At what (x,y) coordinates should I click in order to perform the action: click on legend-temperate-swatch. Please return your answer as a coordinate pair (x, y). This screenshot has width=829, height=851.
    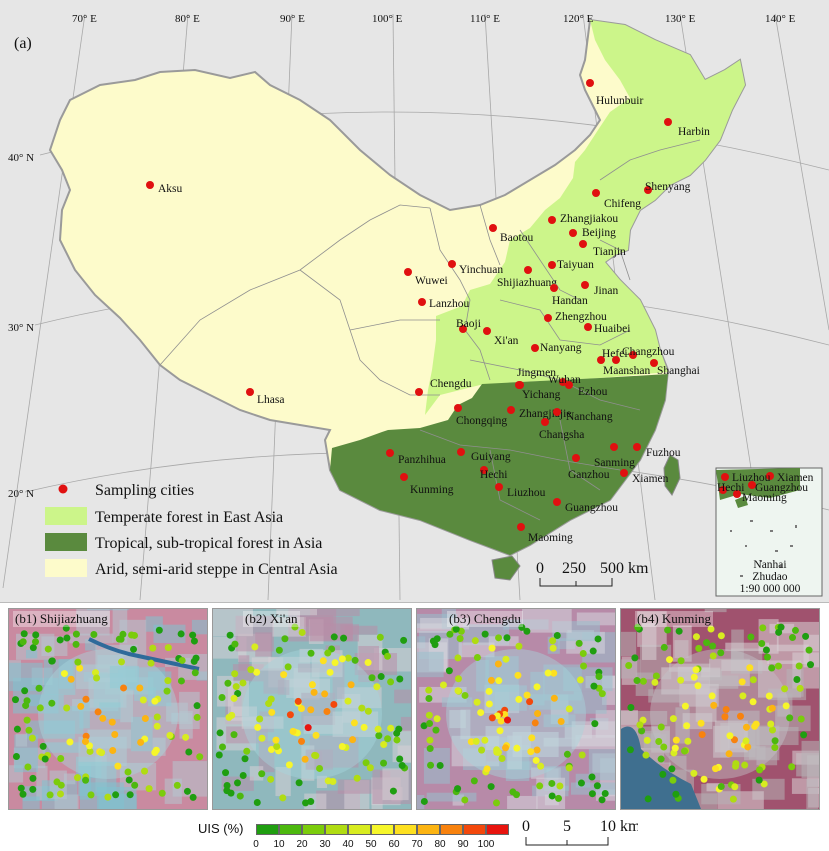
    Looking at the image, I should click on (66, 516).